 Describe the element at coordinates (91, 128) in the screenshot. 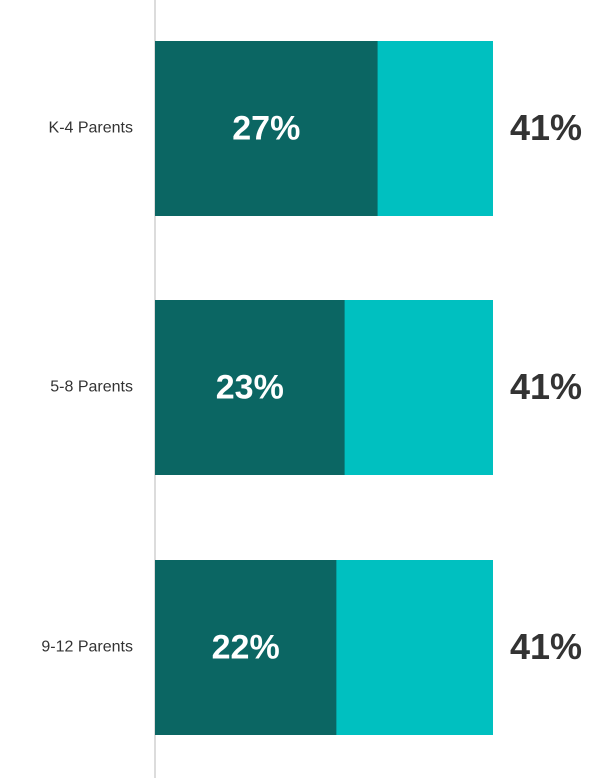

I see `category-label: K-4 Parents` at that location.